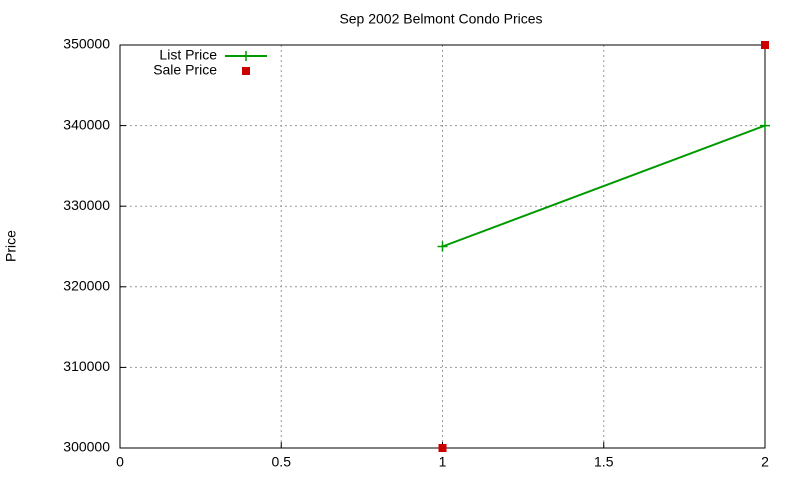 This screenshot has width=800, height=480. Describe the element at coordinates (440, 19) in the screenshot. I see `chart-title: Sep 2002 Belmont Condo Prices` at that location.